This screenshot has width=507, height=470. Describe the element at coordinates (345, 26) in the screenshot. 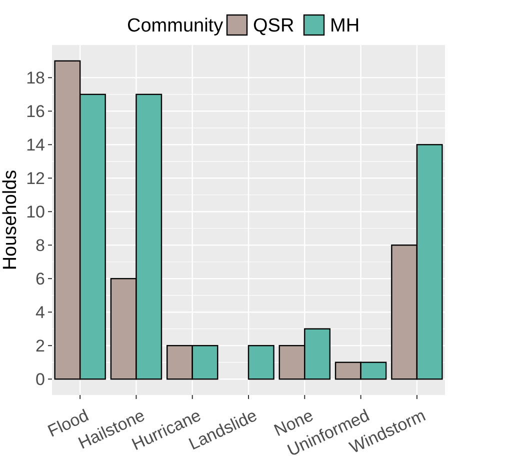

I see `legend-label: MH` at that location.